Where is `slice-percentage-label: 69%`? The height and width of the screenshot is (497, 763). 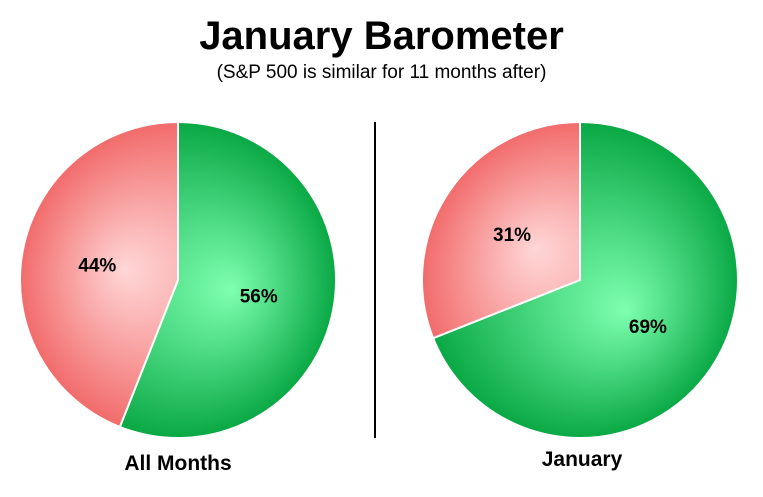
slice-percentage-label: 69% is located at coordinates (648, 327).